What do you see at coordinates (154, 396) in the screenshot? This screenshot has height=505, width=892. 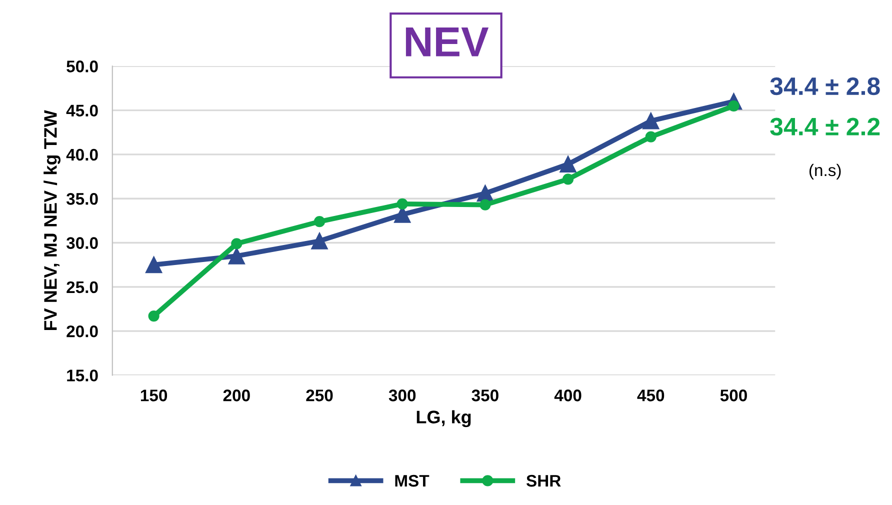 I see `x-tick-label: 150` at bounding box center [154, 396].